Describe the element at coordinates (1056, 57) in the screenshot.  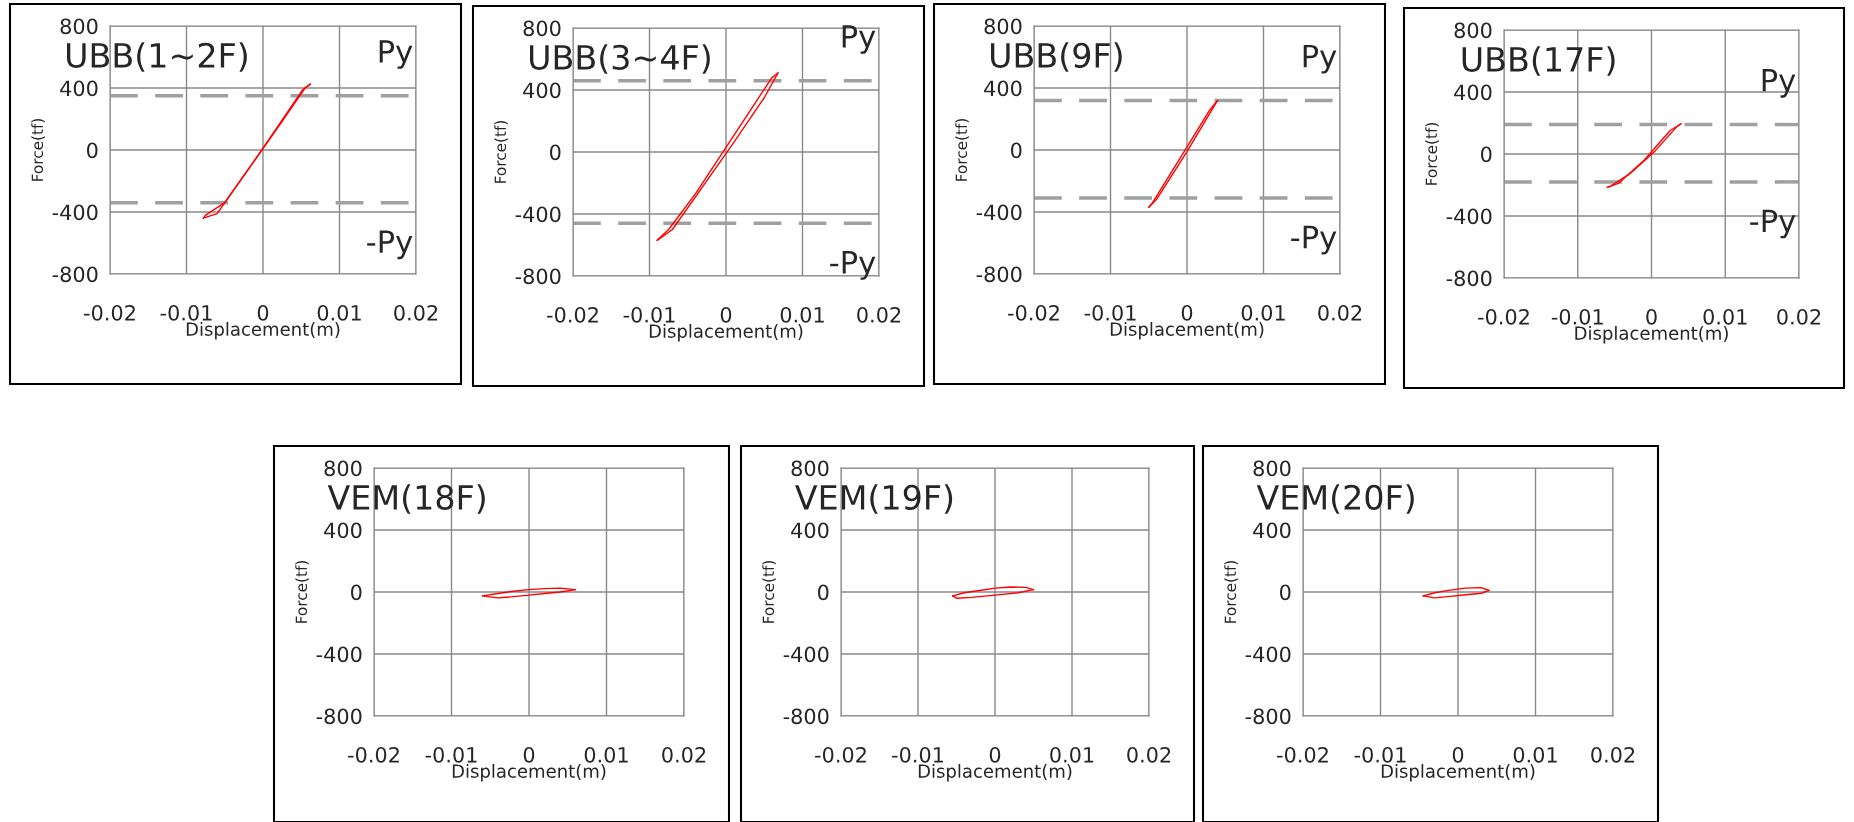
I see `chart-title: UBB(9F)` at that location.